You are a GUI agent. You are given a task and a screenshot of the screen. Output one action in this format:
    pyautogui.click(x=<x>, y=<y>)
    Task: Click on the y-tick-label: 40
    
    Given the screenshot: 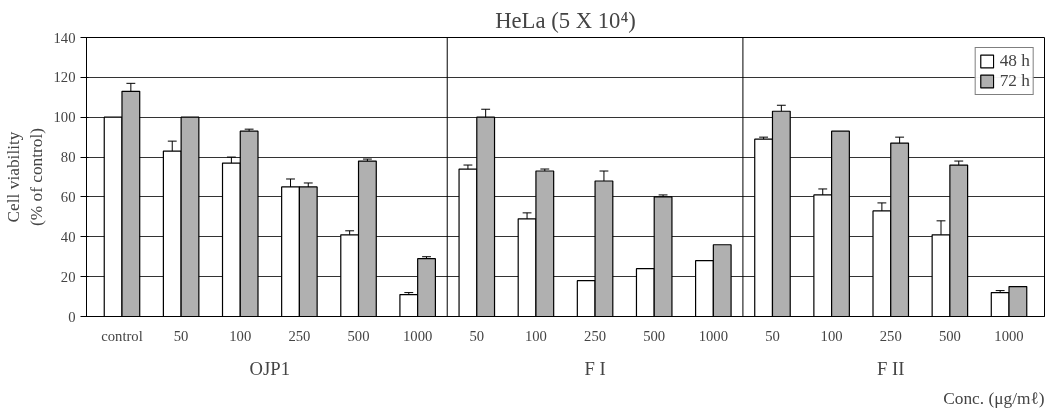 What is the action you would take?
    pyautogui.click(x=68, y=236)
    